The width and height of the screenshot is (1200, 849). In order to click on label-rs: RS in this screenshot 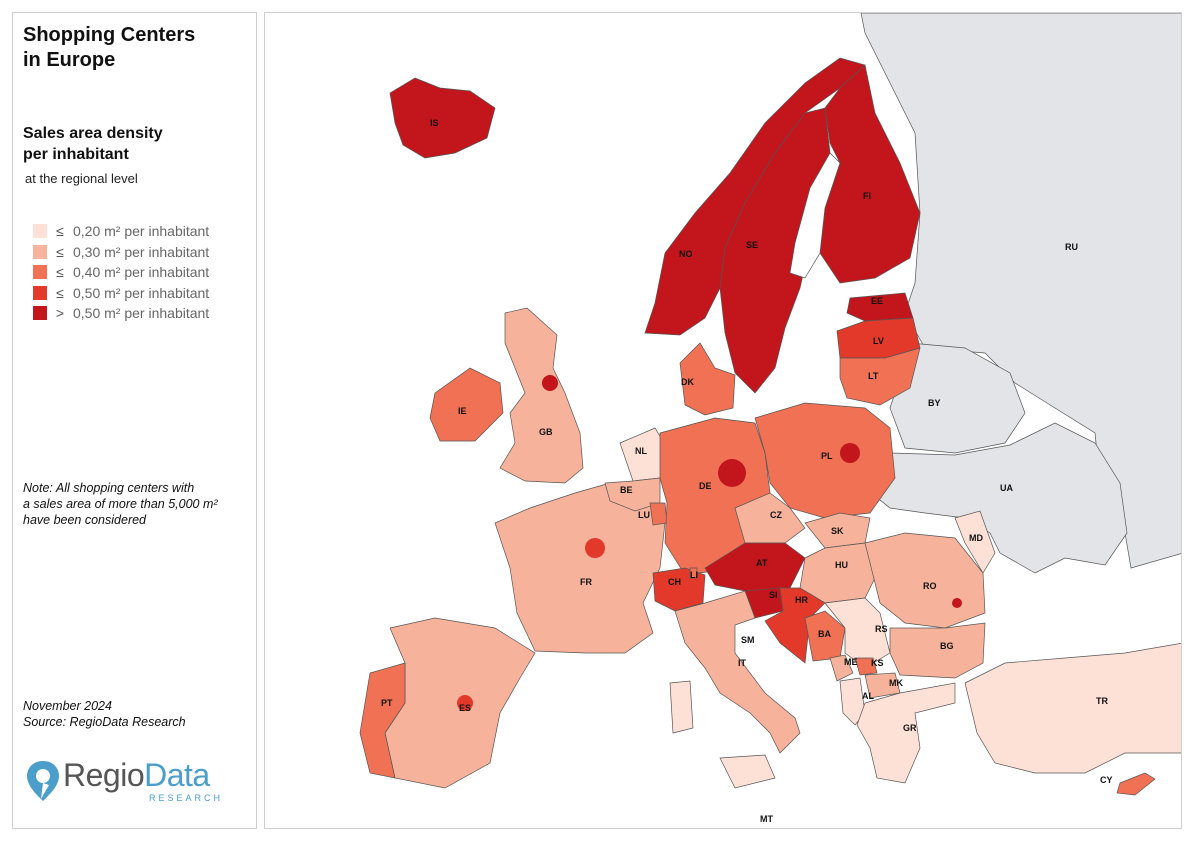, I will do `click(881, 629)`.